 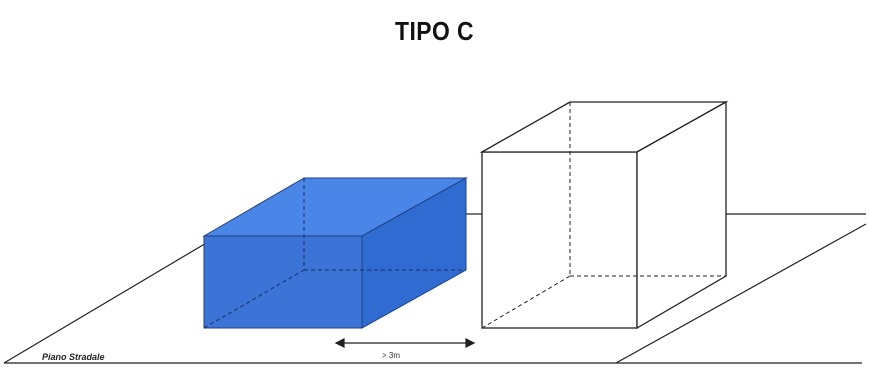 What do you see at coordinates (73, 357) in the screenshot?
I see `plane-label: Piano Stradale` at bounding box center [73, 357].